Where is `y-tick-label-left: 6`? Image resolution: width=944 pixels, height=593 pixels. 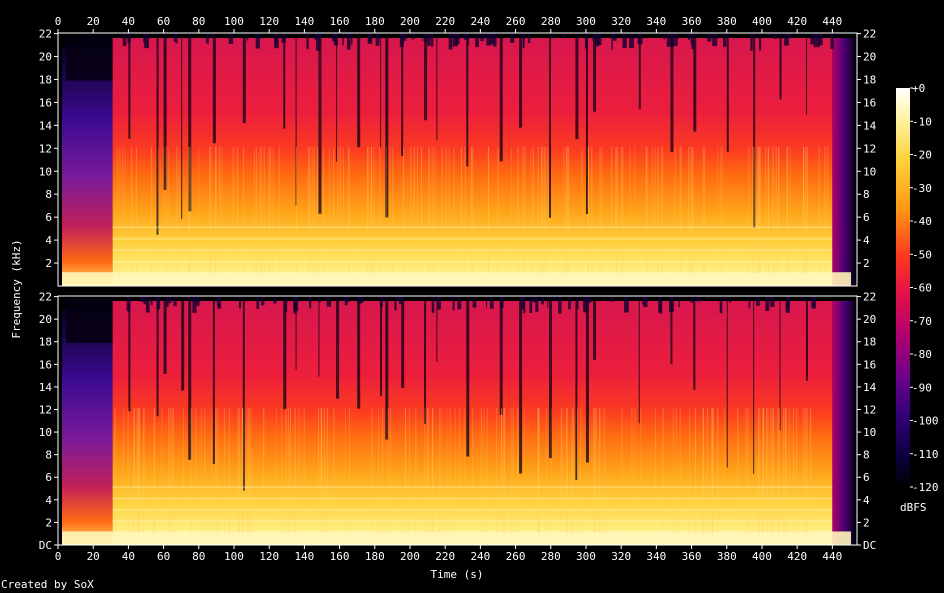 y-tick-label-left: 6 is located at coordinates (48, 477).